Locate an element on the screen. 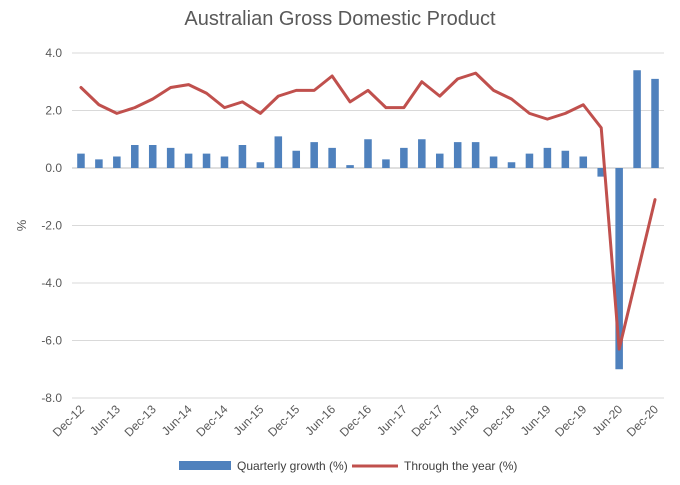 The image size is (680, 485). x-tick-label: Dec-15 is located at coordinates (283, 420).